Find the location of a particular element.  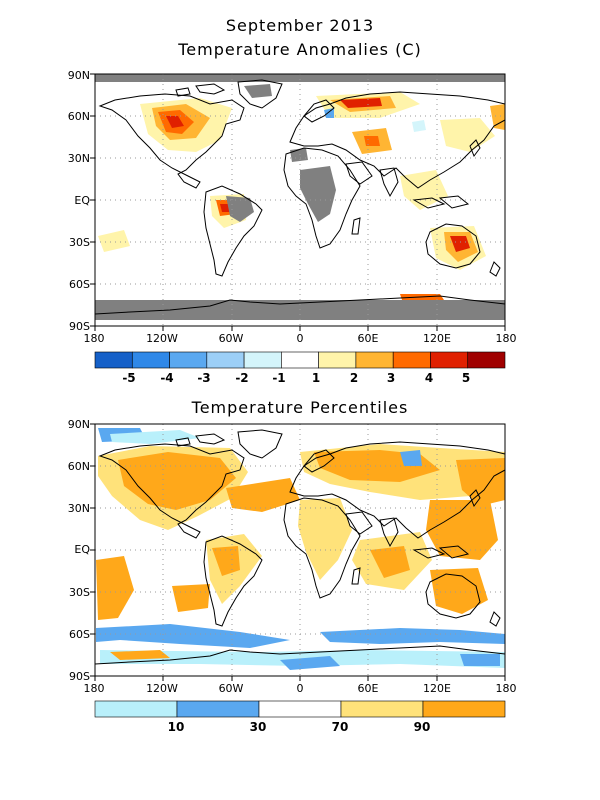

colorbar-label: 3 is located at coordinates (391, 378).